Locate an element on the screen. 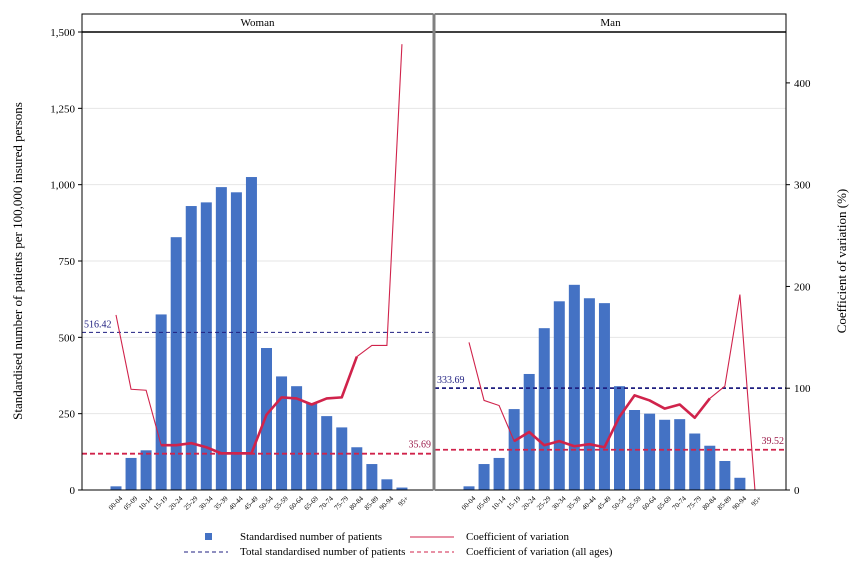 The height and width of the screenshot is (576, 864). y-tick-label-right: 300 is located at coordinates (802, 186).